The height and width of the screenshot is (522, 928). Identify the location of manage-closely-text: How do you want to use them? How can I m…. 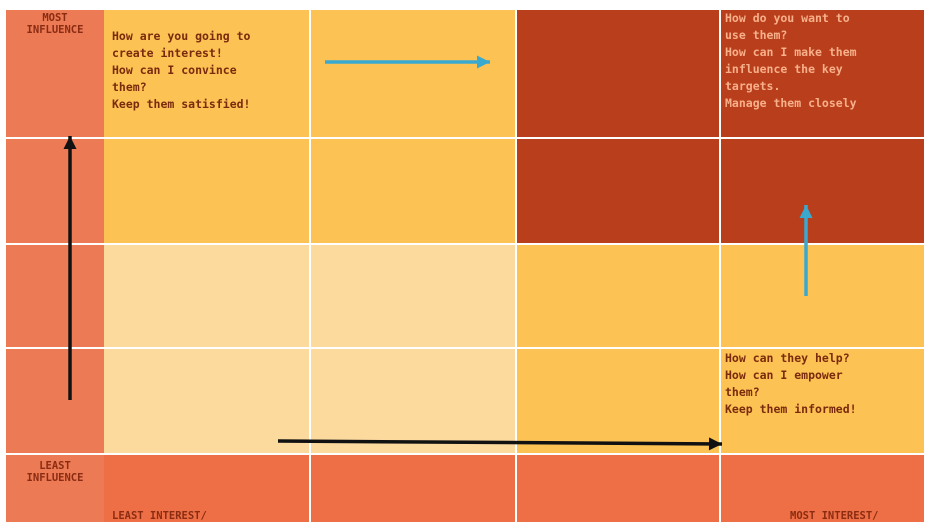
(791, 60).